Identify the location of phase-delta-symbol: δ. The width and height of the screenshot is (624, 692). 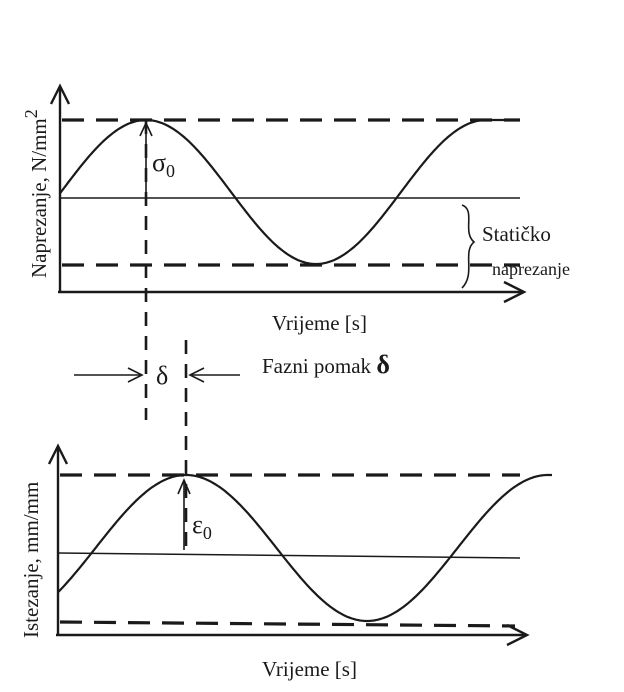
(162, 375).